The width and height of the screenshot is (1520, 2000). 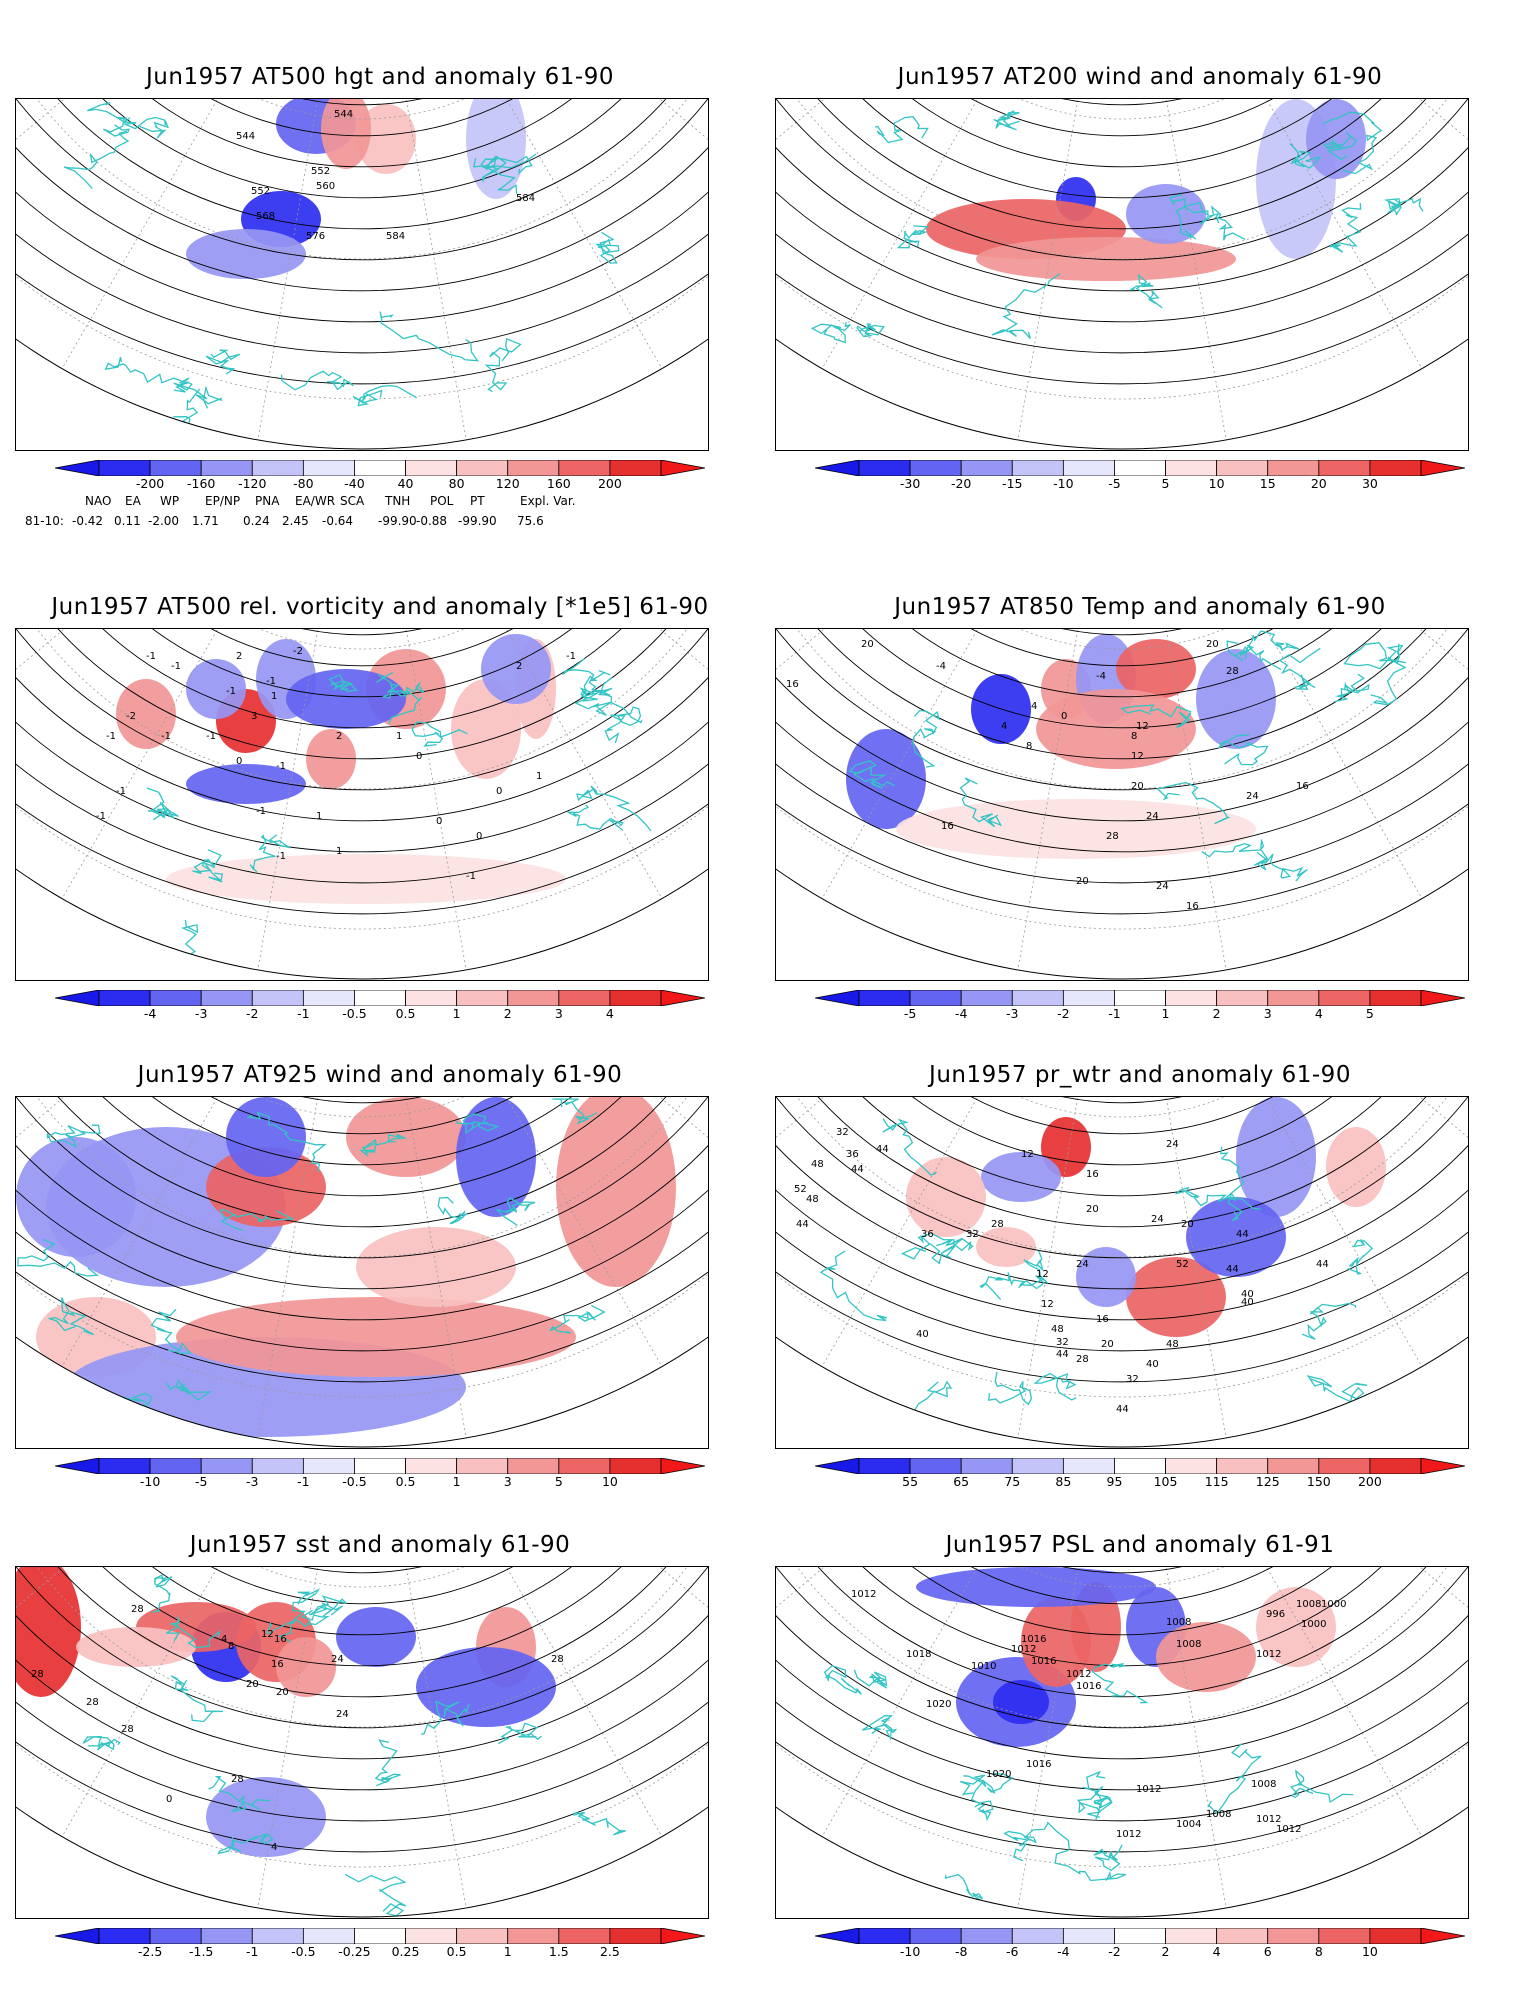 I want to click on index-name: EP/NP, so click(x=223, y=501).